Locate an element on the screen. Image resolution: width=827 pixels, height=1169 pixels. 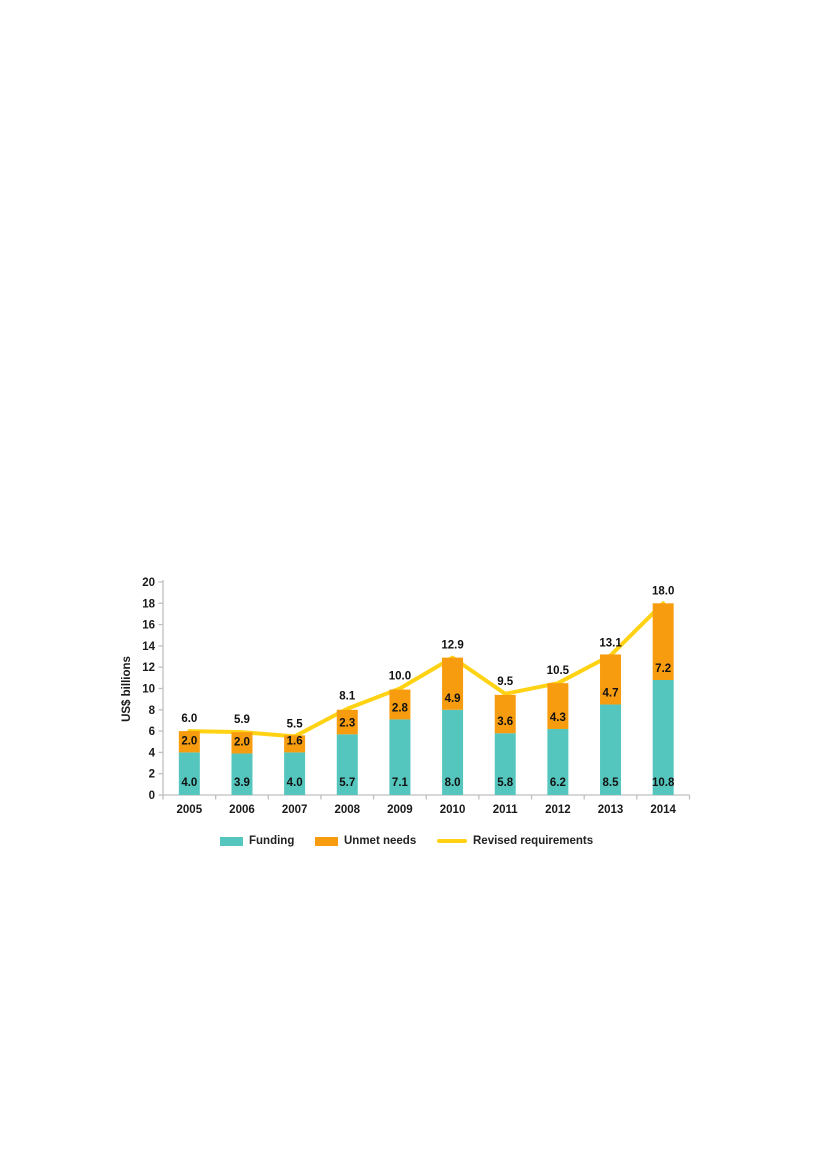
y-tick-label: 14 is located at coordinates (148, 647).